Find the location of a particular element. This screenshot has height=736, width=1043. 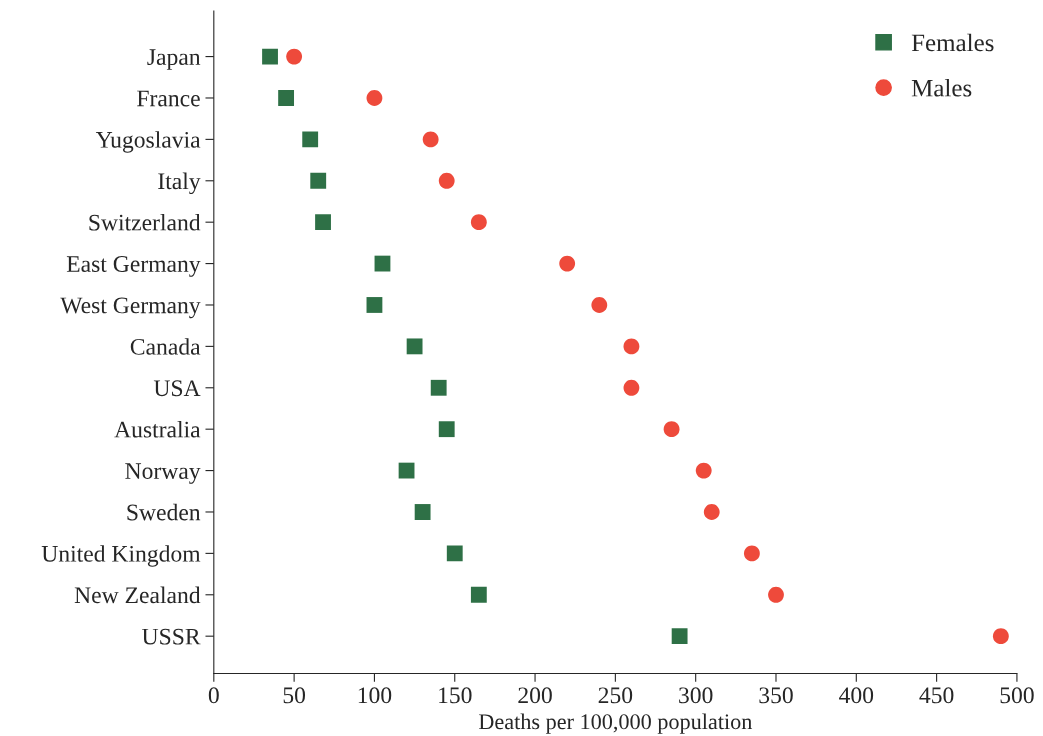

legend-label: Females is located at coordinates (952, 42).